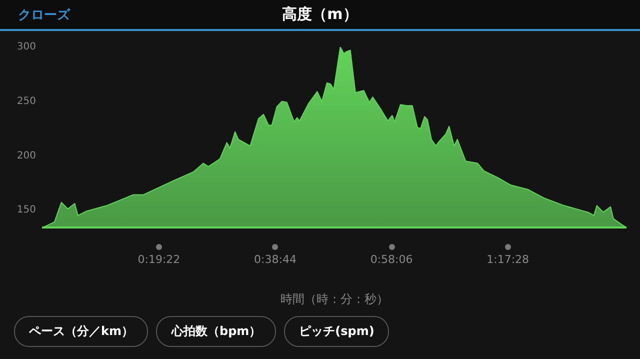 Image resolution: width=640 pixels, height=359 pixels. Describe the element at coordinates (81, 331) in the screenshot. I see `text: ペース（分／km）` at that location.